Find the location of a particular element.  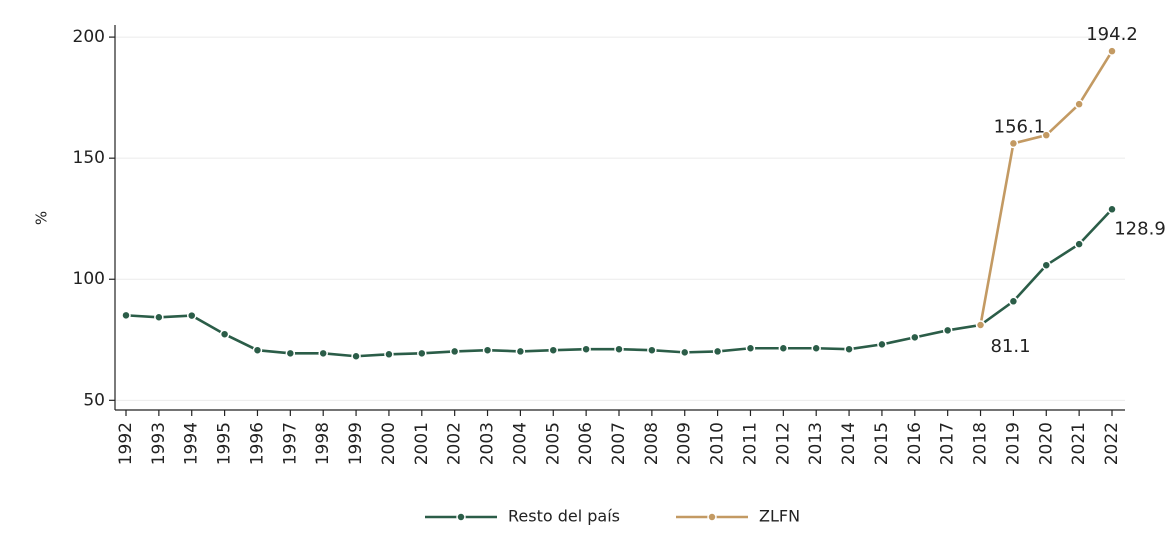

y-tick-label: 200 is located at coordinates (89, 37).